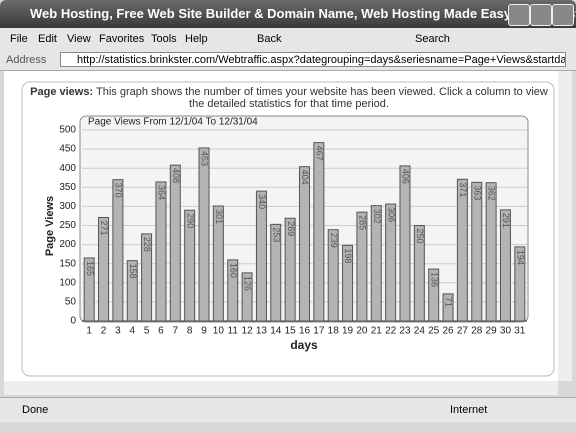 The image size is (576, 433). Describe the element at coordinates (304, 345) in the screenshot. I see `x-axis-label: days` at that location.